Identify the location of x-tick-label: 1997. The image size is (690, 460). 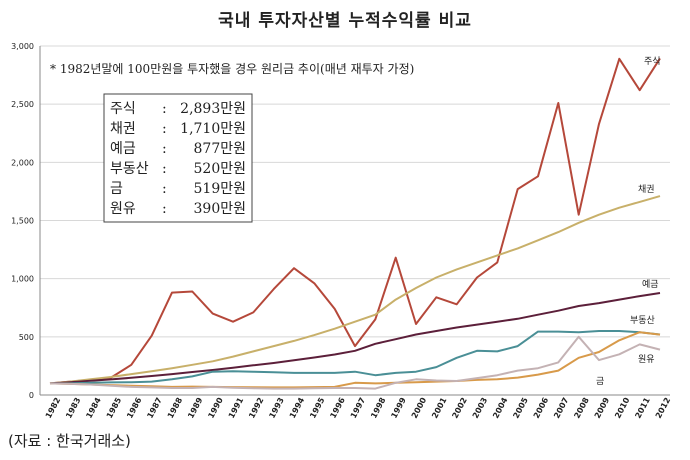
(358, 408).